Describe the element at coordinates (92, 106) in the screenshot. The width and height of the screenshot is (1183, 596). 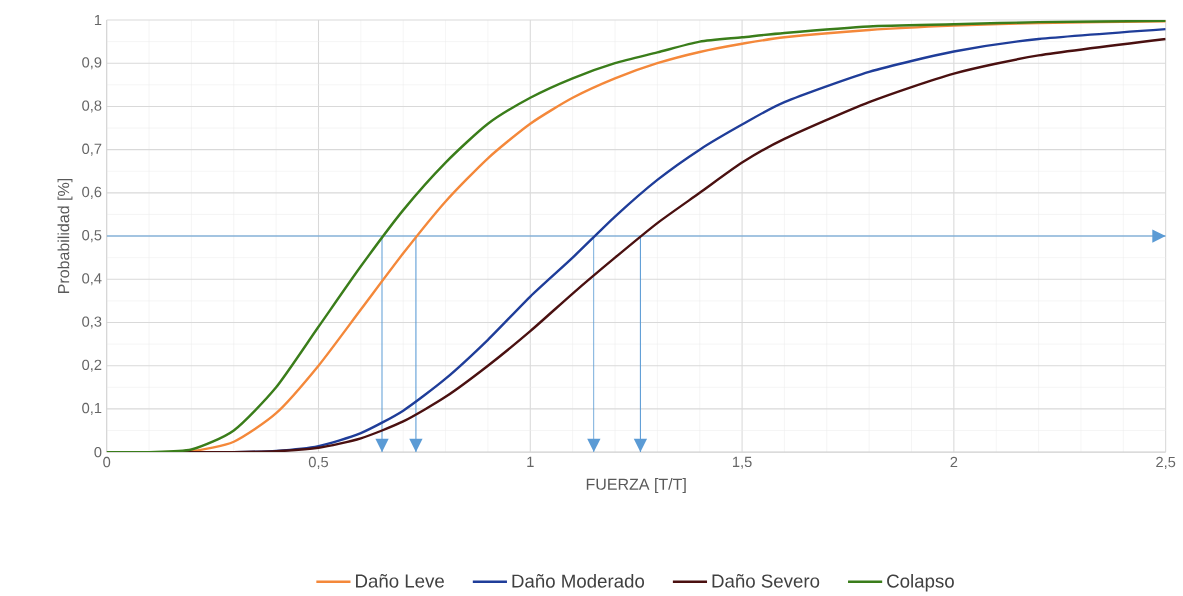
I see `y-tick-label: 0,8` at that location.